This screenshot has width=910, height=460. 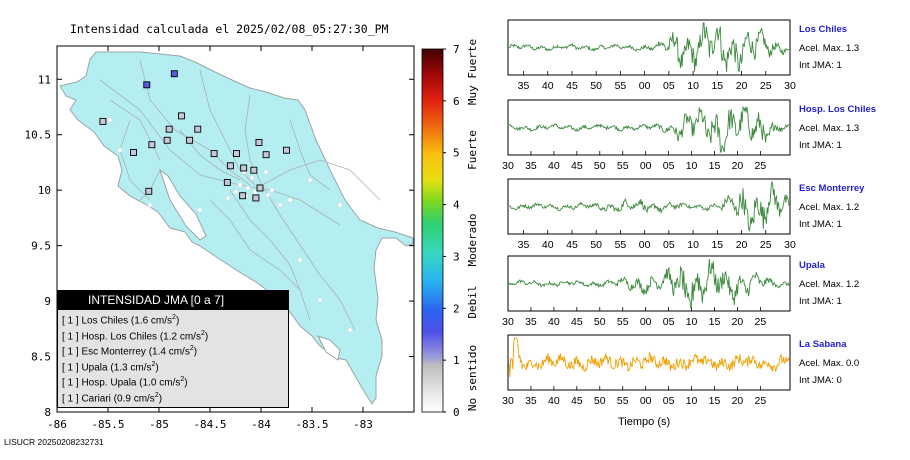 What do you see at coordinates (159, 424) in the screenshot?
I see `map-x-tick-label: -85` at bounding box center [159, 424].